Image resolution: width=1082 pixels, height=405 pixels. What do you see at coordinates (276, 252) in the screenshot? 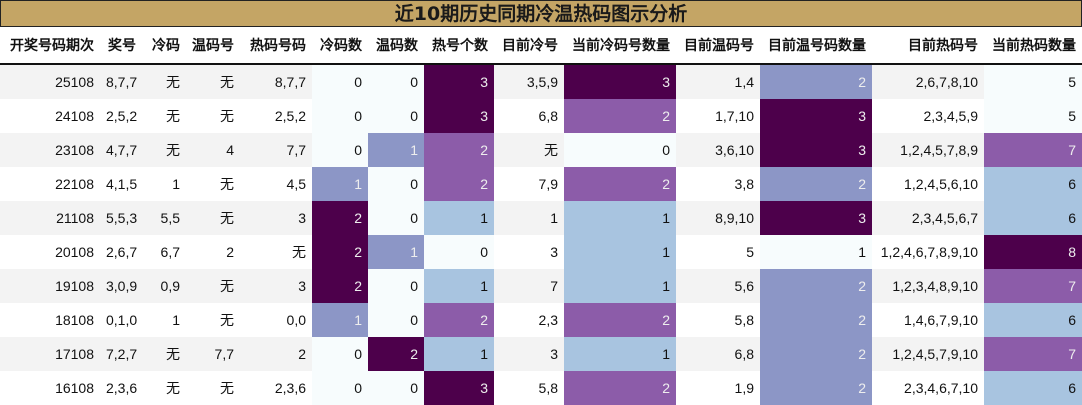
I see `cell-hot-code: 无` at bounding box center [276, 252].